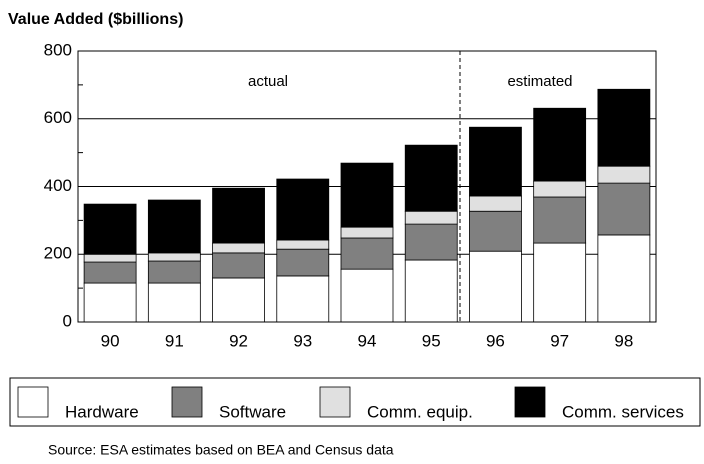 Image resolution: width=704 pixels, height=464 pixels. What do you see at coordinates (58, 185) in the screenshot?
I see `y-tick-label: 400` at bounding box center [58, 185].